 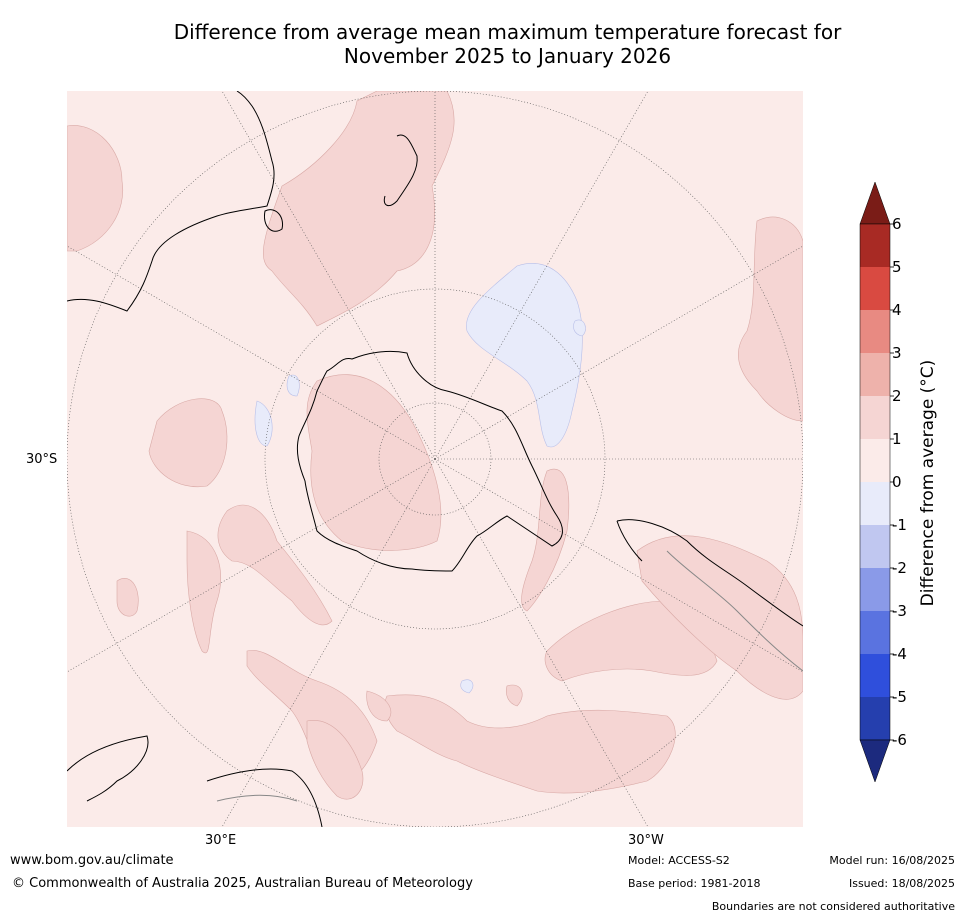 What do you see at coordinates (875, 203) in the screenshot?
I see `colorbar-extend-top` at bounding box center [875, 203].